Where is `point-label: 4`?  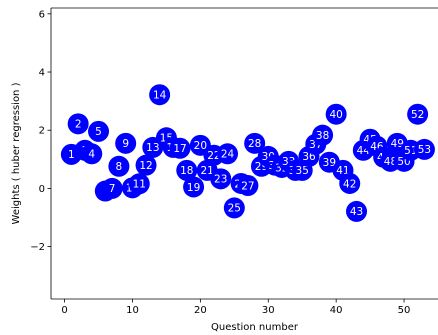
point-label: 4 is located at coordinates (91, 155).